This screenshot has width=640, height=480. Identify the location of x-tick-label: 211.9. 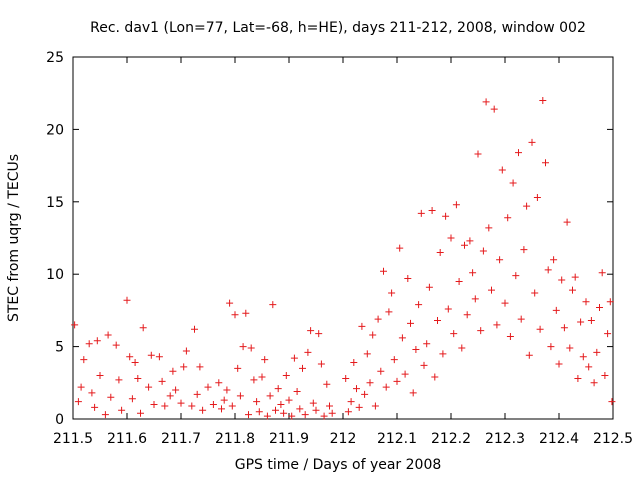
(289, 439).